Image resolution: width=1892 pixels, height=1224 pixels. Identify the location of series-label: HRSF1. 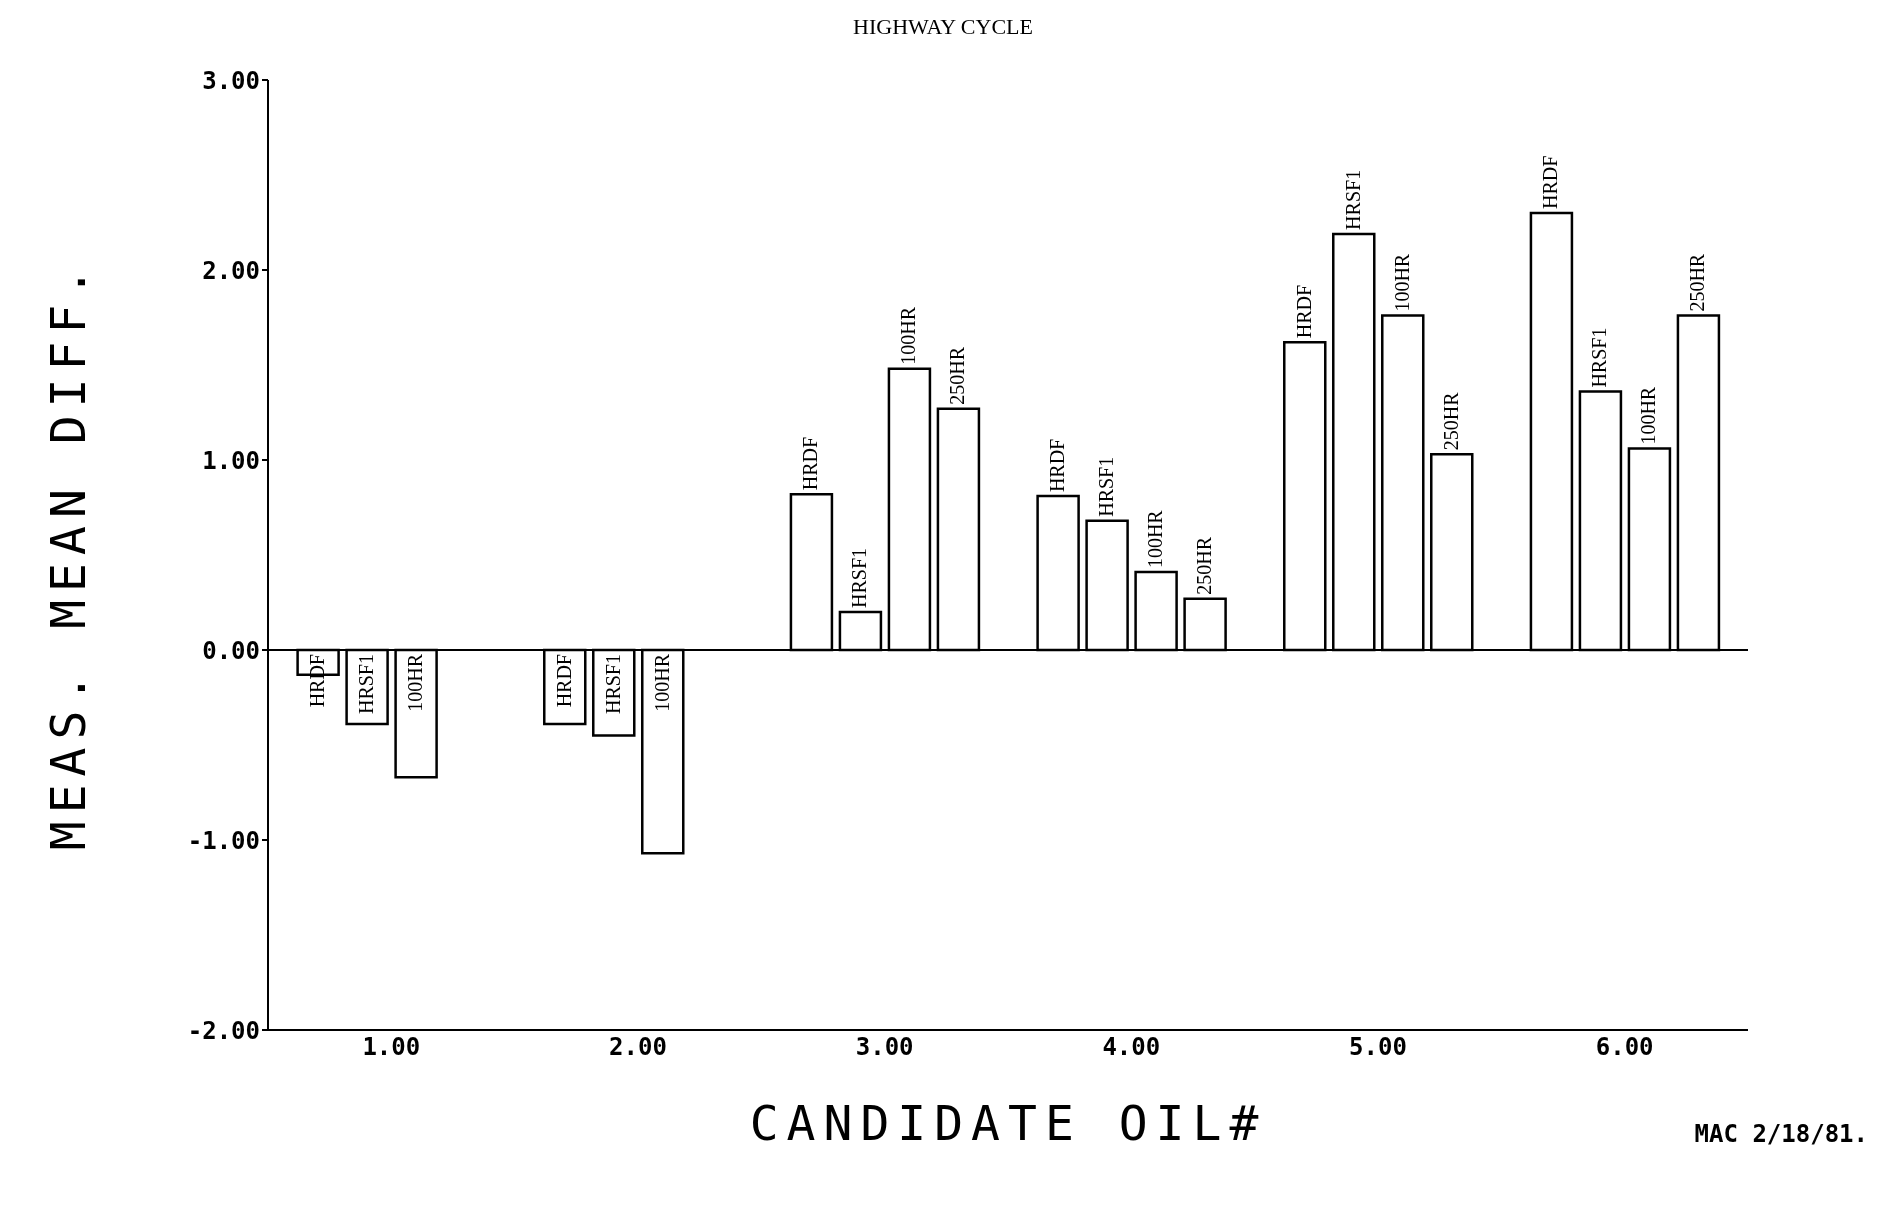
(366, 684).